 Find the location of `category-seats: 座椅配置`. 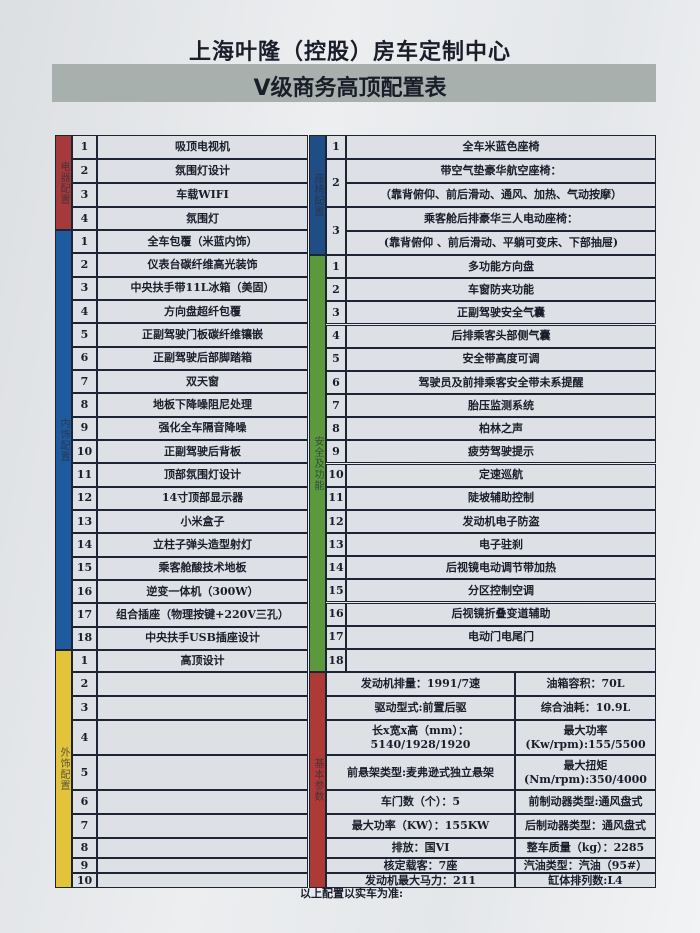

category-seats: 座椅配置 is located at coordinates (317, 195).